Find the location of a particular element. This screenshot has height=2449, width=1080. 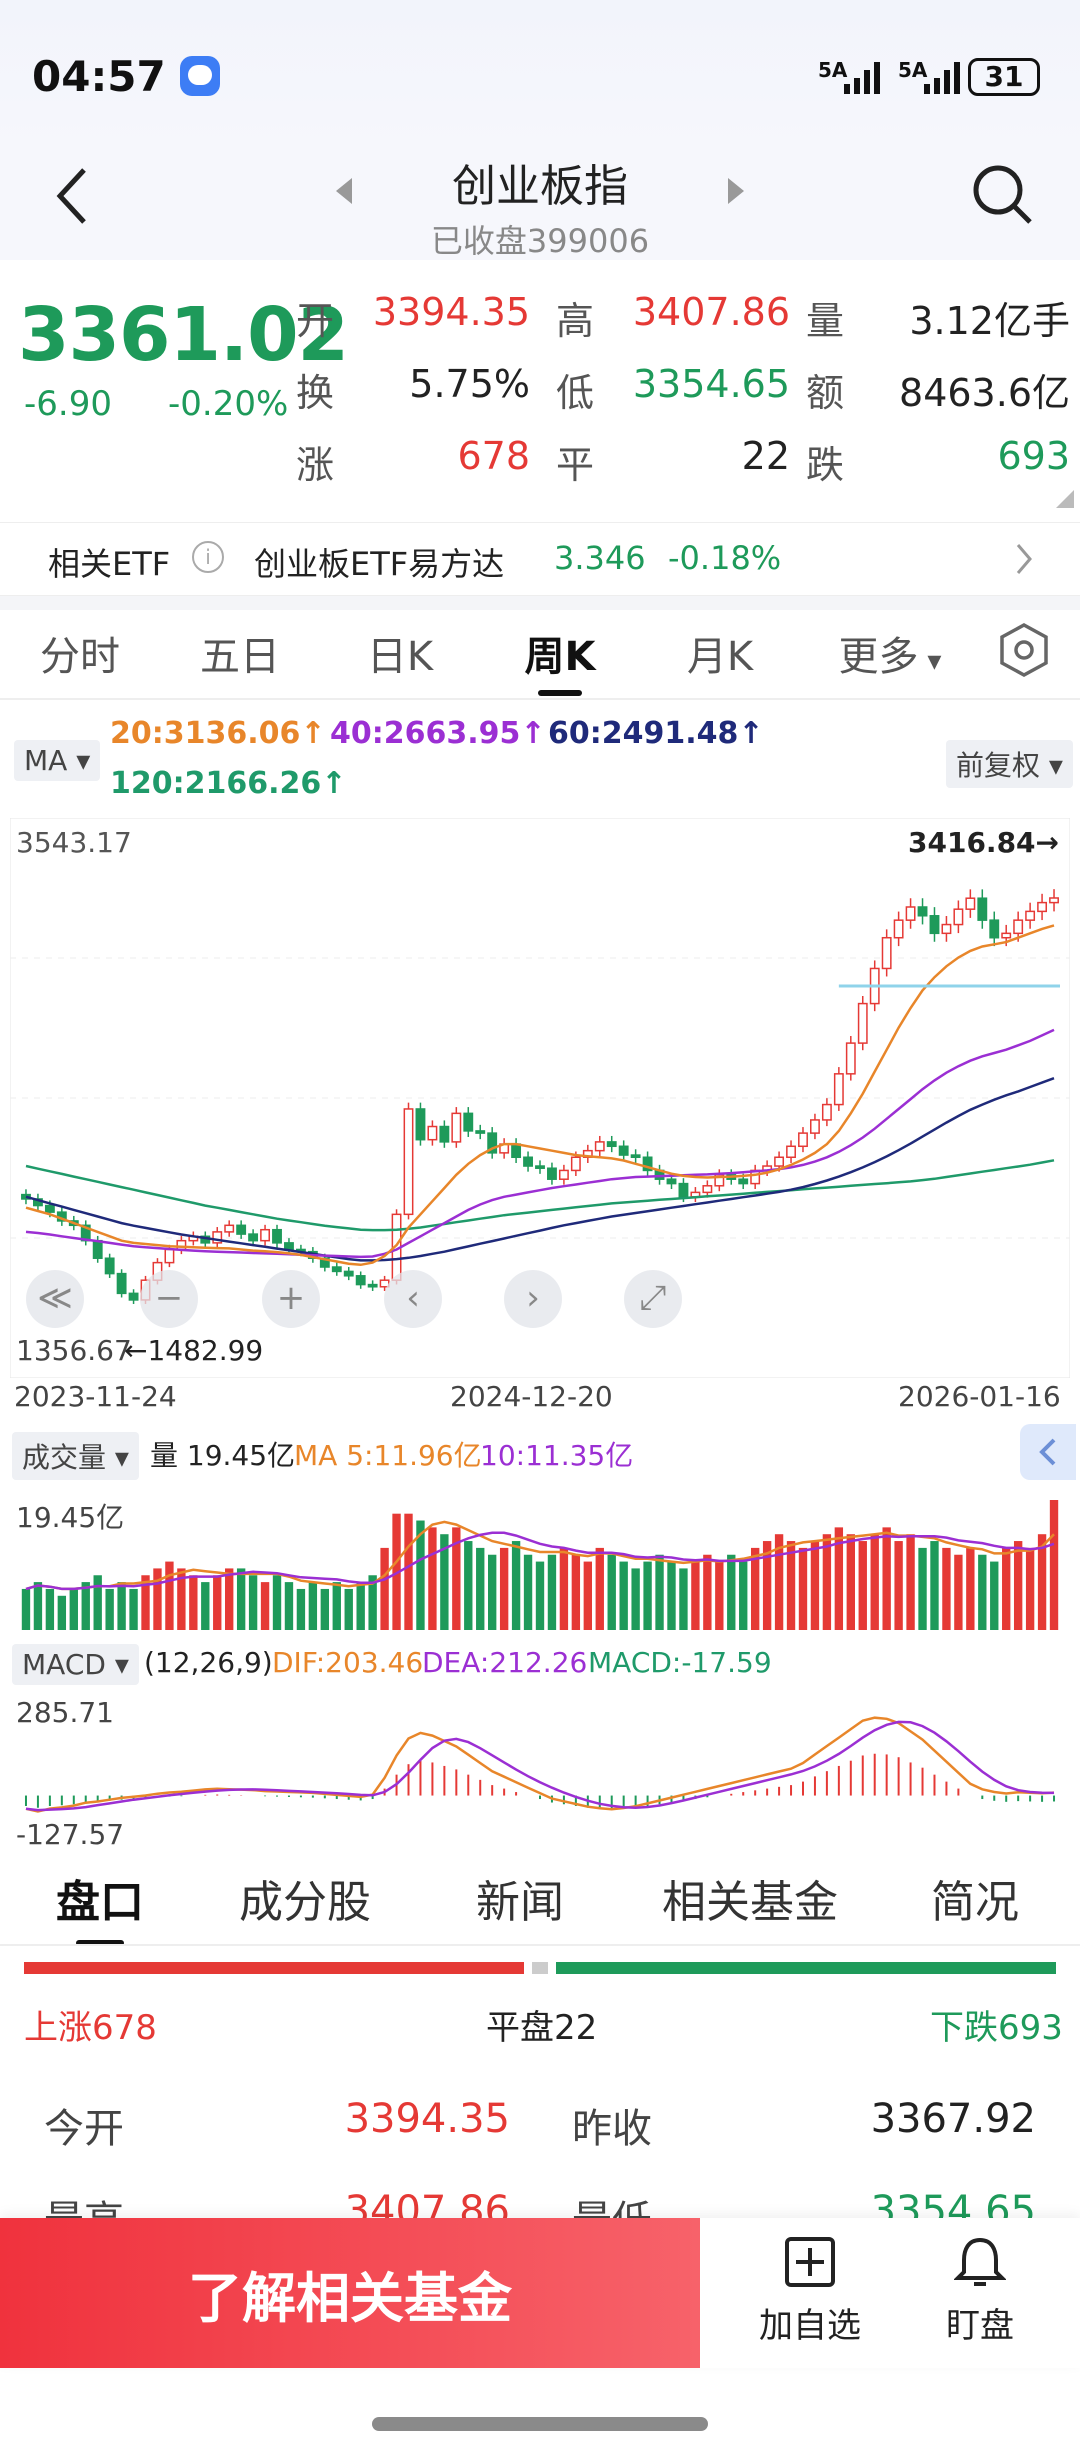

bottom-tab: 简况 is located at coordinates (975, 1898).